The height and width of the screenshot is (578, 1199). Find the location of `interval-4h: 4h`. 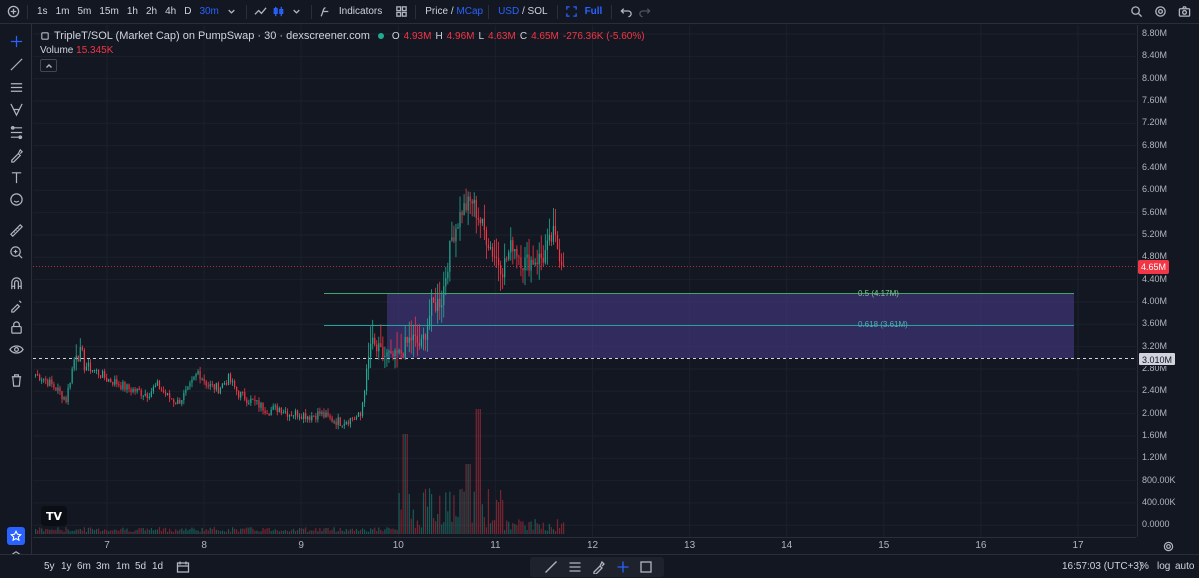

interval-4h: 4h is located at coordinates (171, 11).